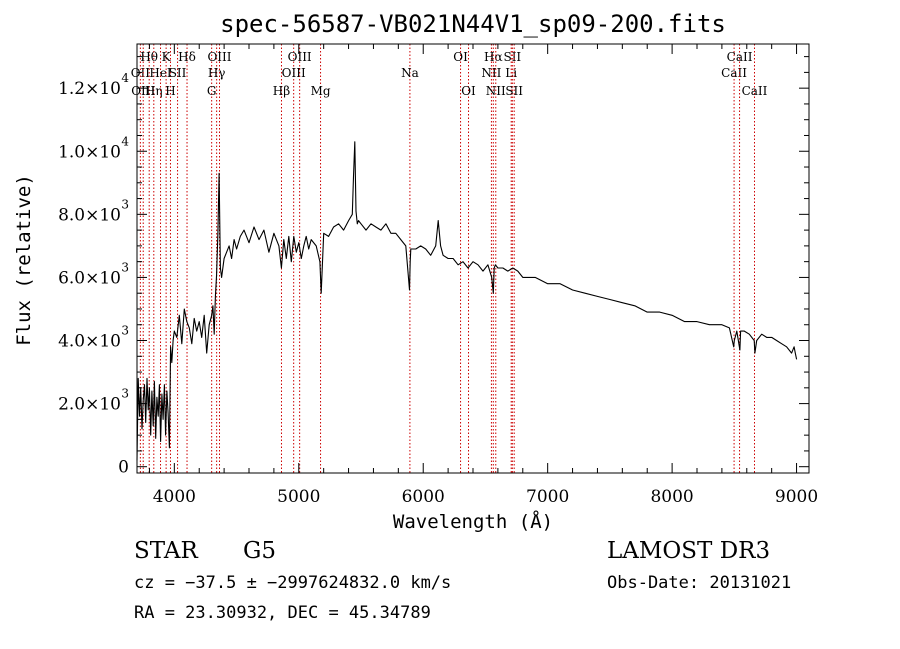 The image size is (900, 649). What do you see at coordinates (755, 91) in the screenshot?
I see `line-marker-label-27: CaII` at bounding box center [755, 91].